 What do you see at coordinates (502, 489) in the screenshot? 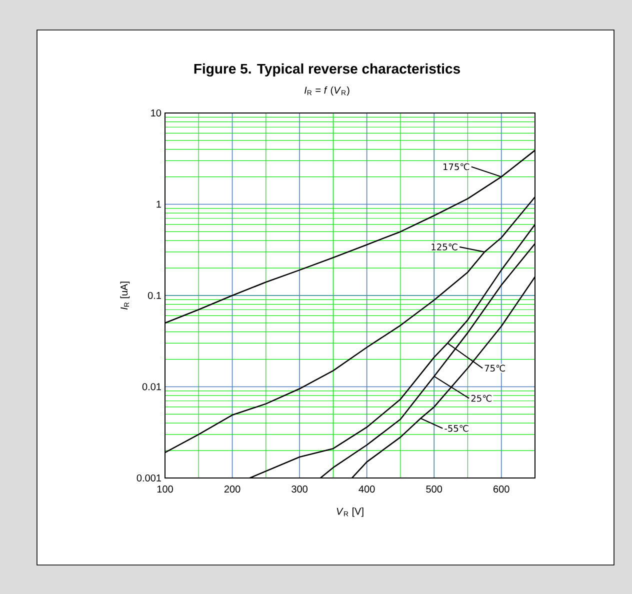
I see `x-tick-label: 600` at bounding box center [502, 489].